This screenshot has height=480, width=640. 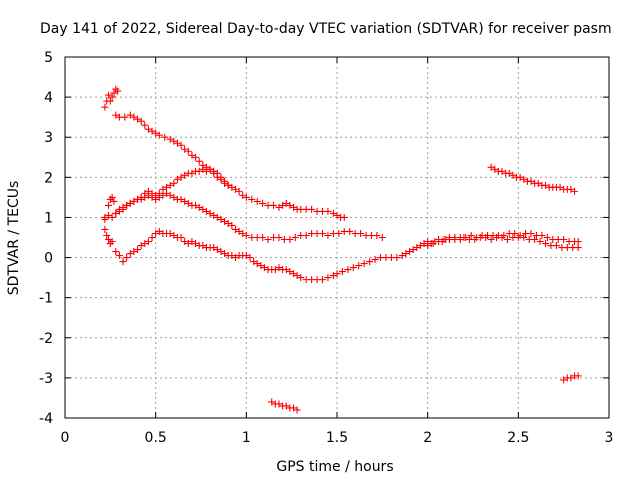 I want to click on x-axis-label: GPS time / hours, so click(x=334, y=467).